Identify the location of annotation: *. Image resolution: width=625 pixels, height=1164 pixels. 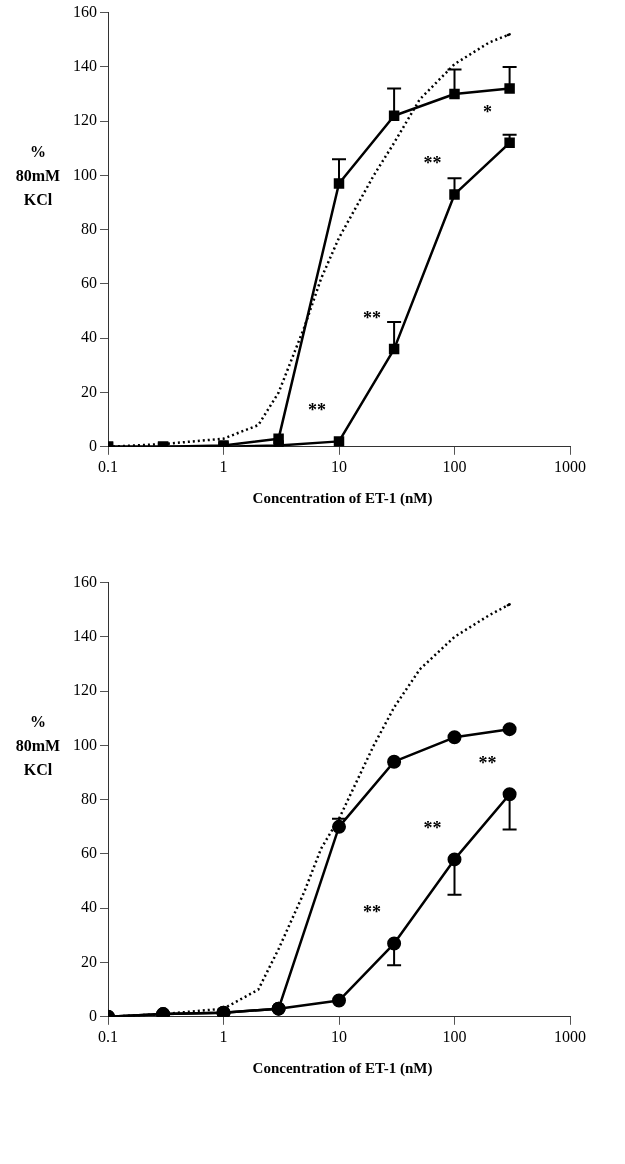
(488, 111).